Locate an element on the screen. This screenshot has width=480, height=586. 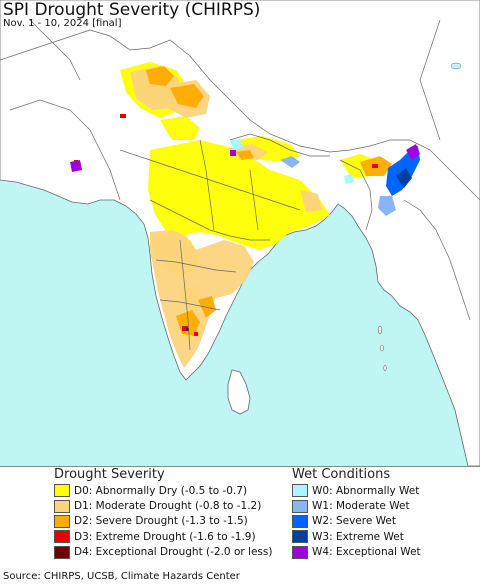
swatch-d2 is located at coordinates (62, 521).